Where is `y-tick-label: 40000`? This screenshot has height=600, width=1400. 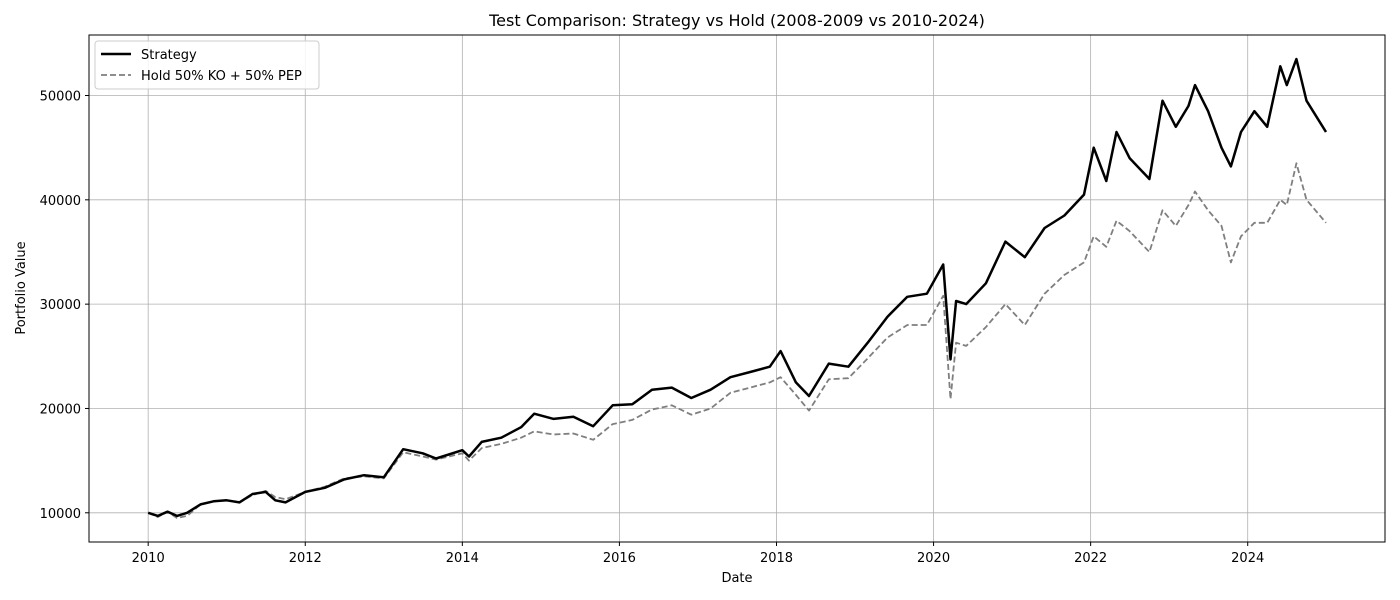
y-tick-label: 40000 is located at coordinates (60, 201).